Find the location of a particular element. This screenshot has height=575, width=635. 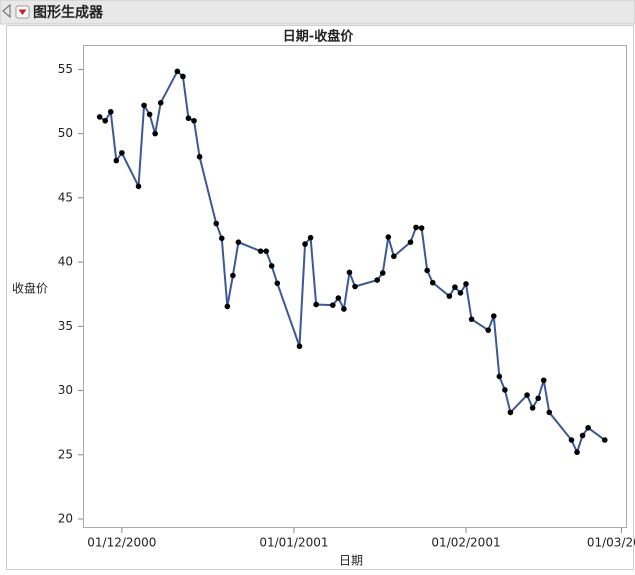

y-tick-label: 30 is located at coordinates (65, 390).